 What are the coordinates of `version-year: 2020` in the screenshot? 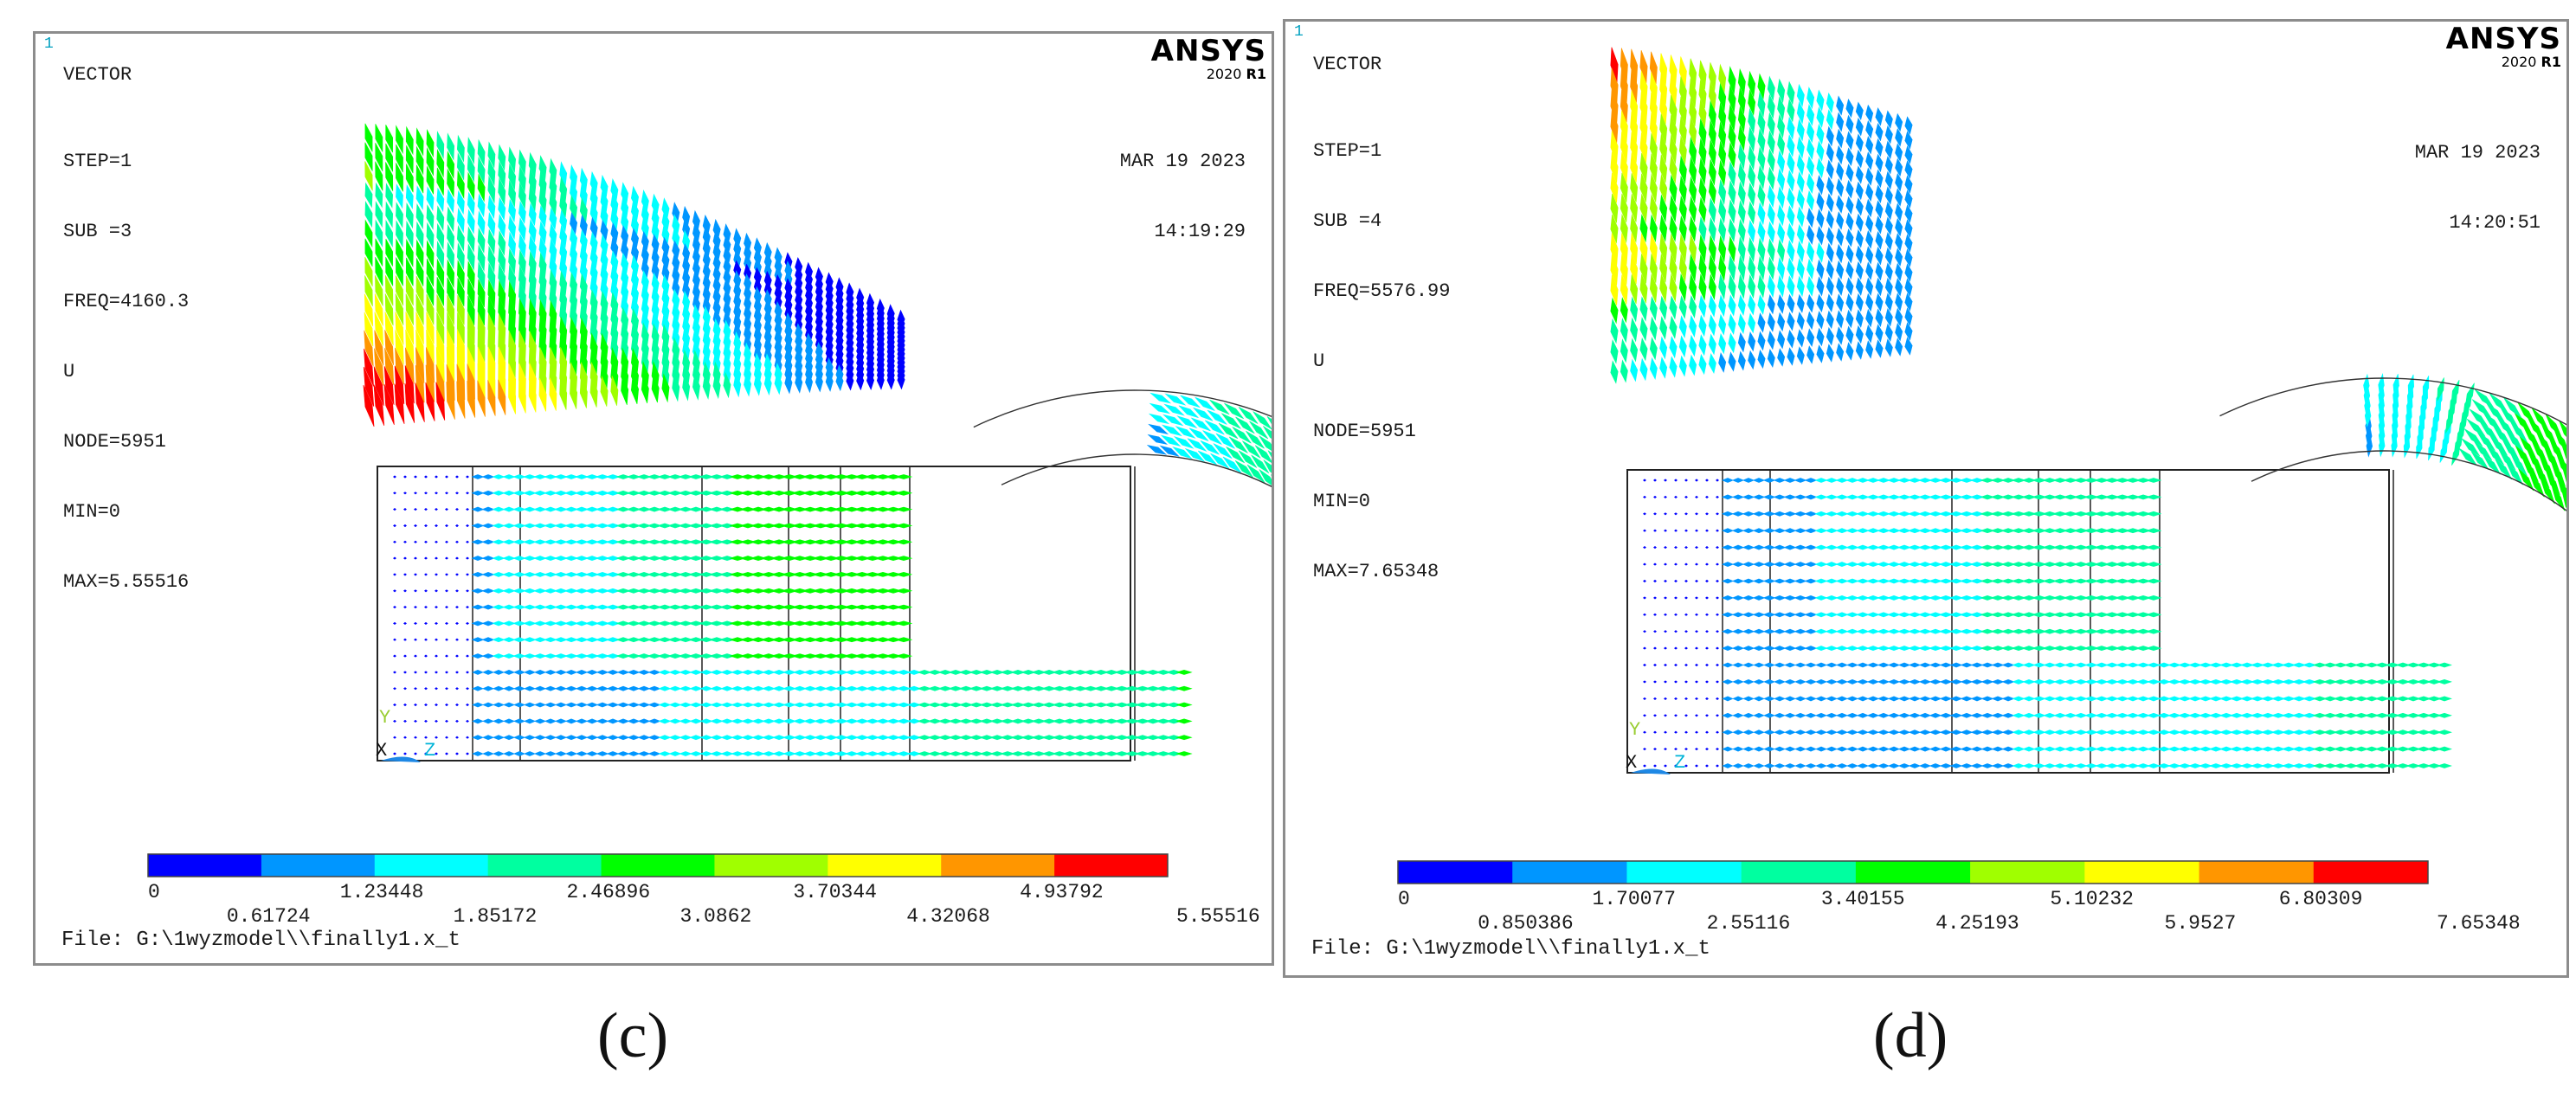 It's located at (2519, 62).